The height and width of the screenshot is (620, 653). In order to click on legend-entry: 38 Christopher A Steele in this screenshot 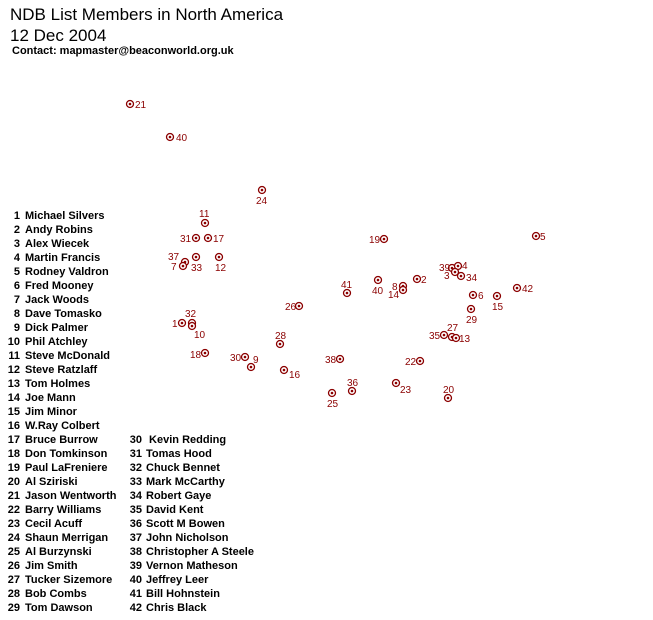, I will do `click(191, 552)`.